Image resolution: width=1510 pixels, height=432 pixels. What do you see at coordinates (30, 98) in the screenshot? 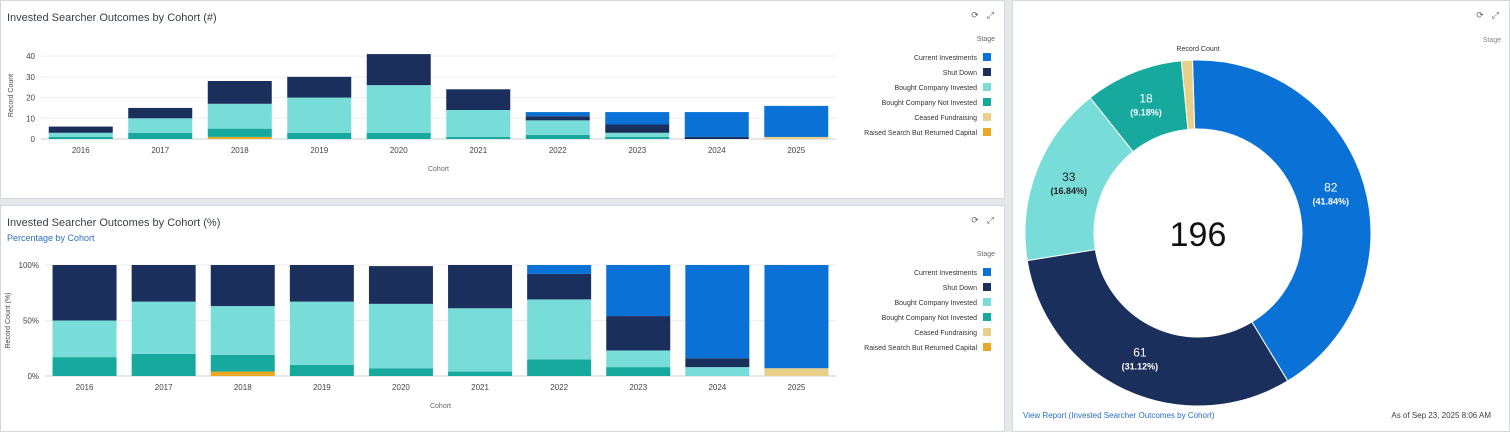
I see `y-tick-label: 20` at bounding box center [30, 98].